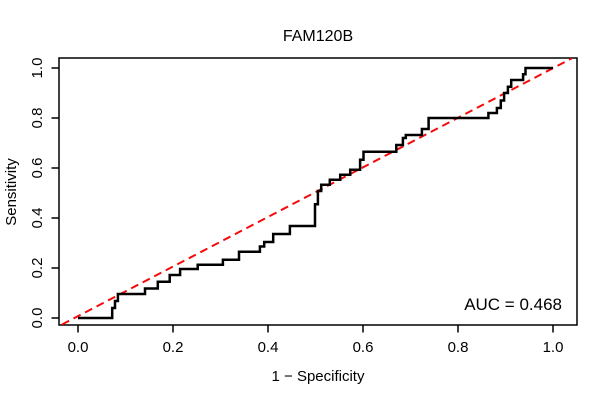 Image resolution: width=600 pixels, height=400 pixels. I want to click on y-axis-tick-label: 0.2, so click(37, 268).